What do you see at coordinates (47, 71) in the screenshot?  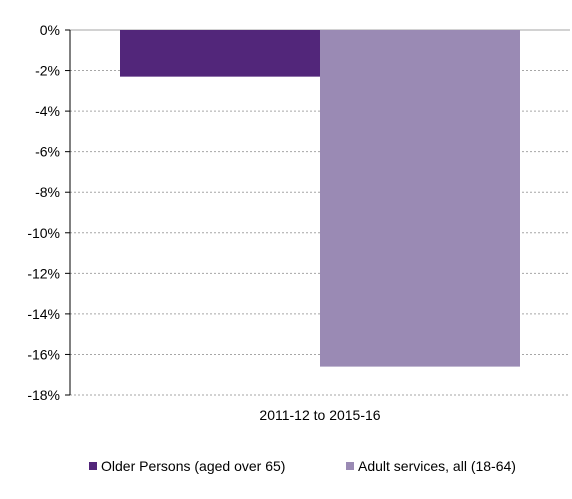 I see `y-tick-label: -2%` at bounding box center [47, 71].